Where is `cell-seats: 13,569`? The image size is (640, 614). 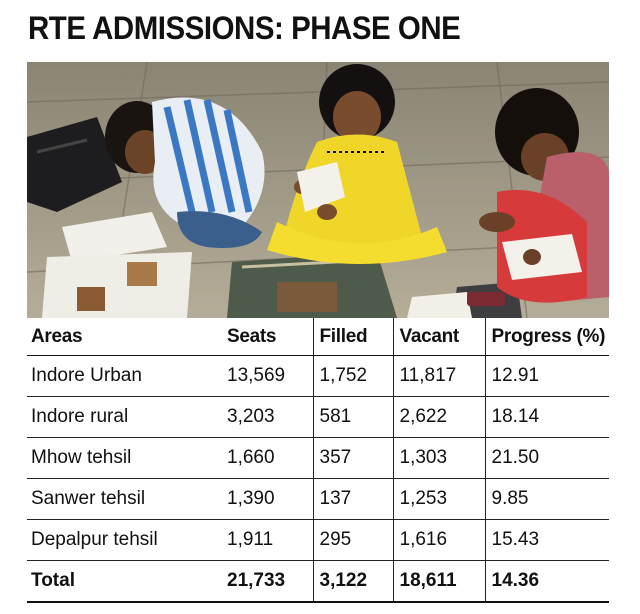 cell-seats: 13,569 is located at coordinates (268, 376).